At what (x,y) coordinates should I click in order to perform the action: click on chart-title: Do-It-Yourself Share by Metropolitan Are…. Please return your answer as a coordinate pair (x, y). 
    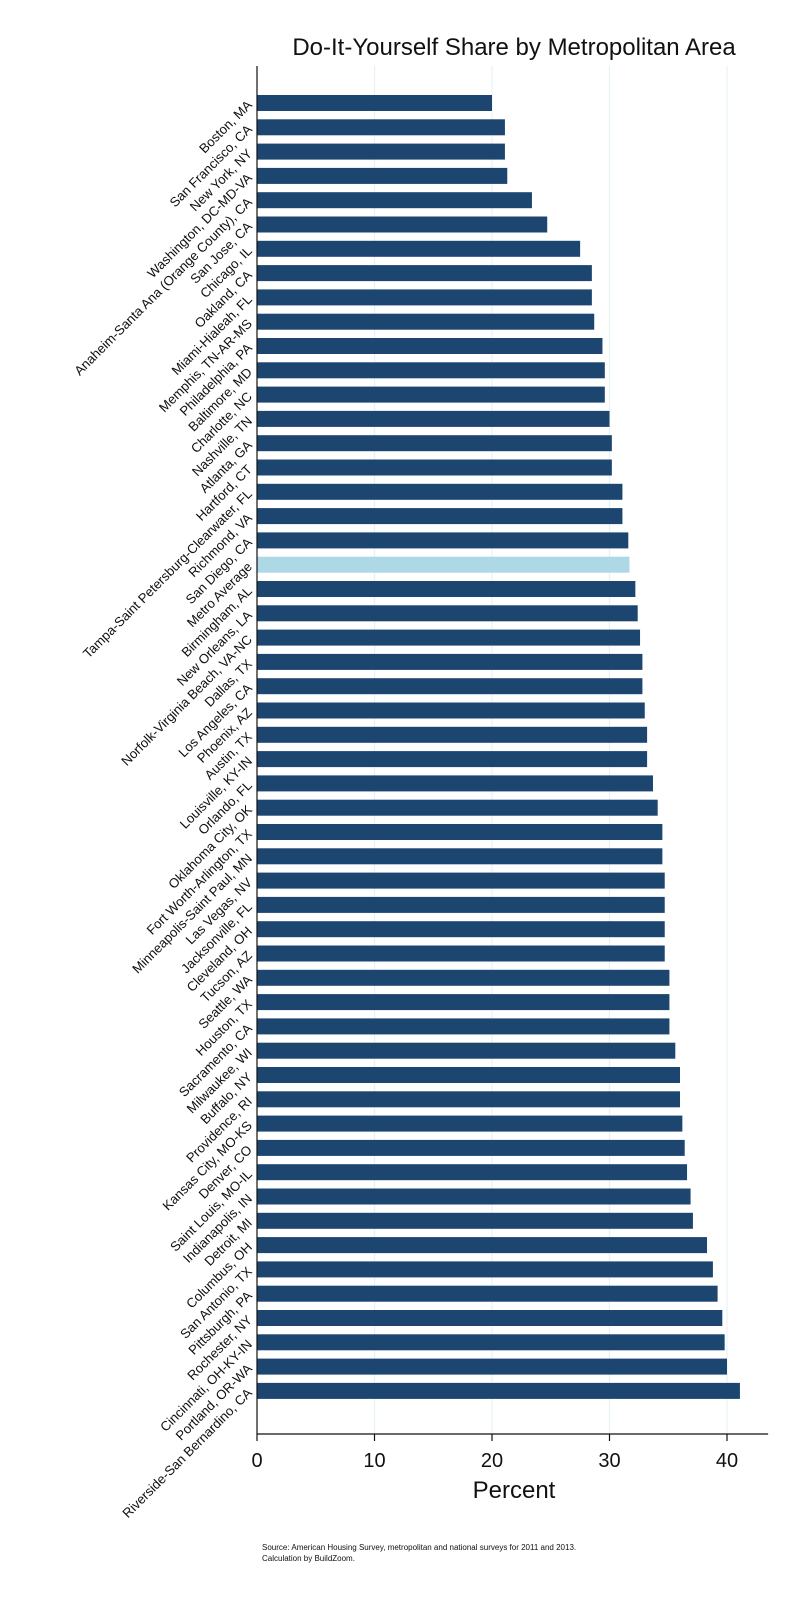
    Looking at the image, I should click on (514, 47).